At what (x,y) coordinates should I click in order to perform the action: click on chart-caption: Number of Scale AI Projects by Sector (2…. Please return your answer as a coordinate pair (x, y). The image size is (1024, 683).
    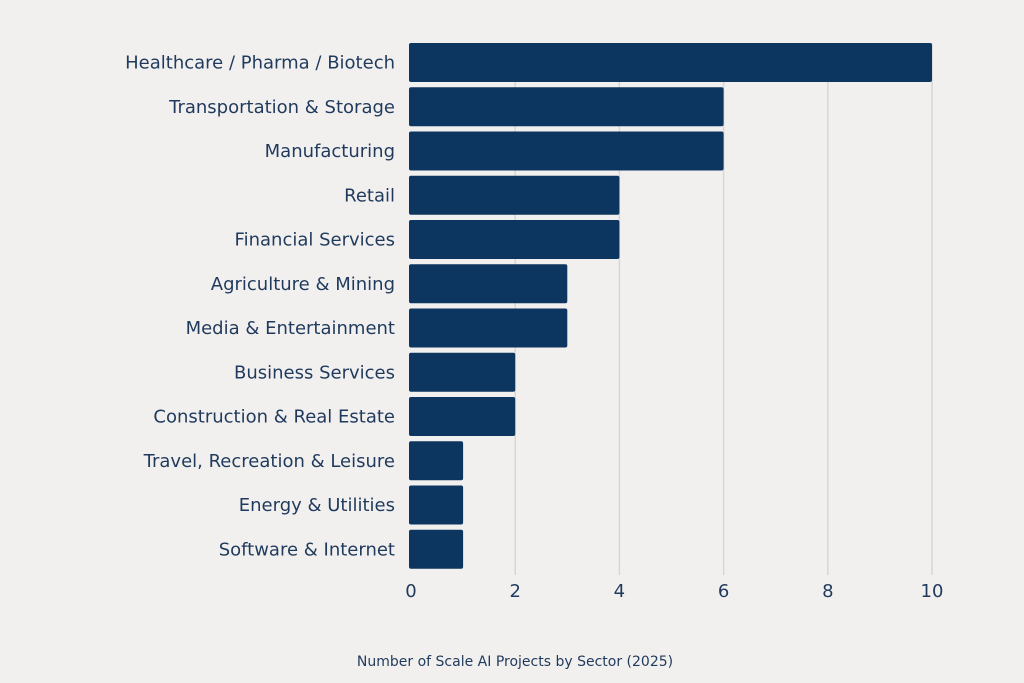
    Looking at the image, I should click on (515, 662).